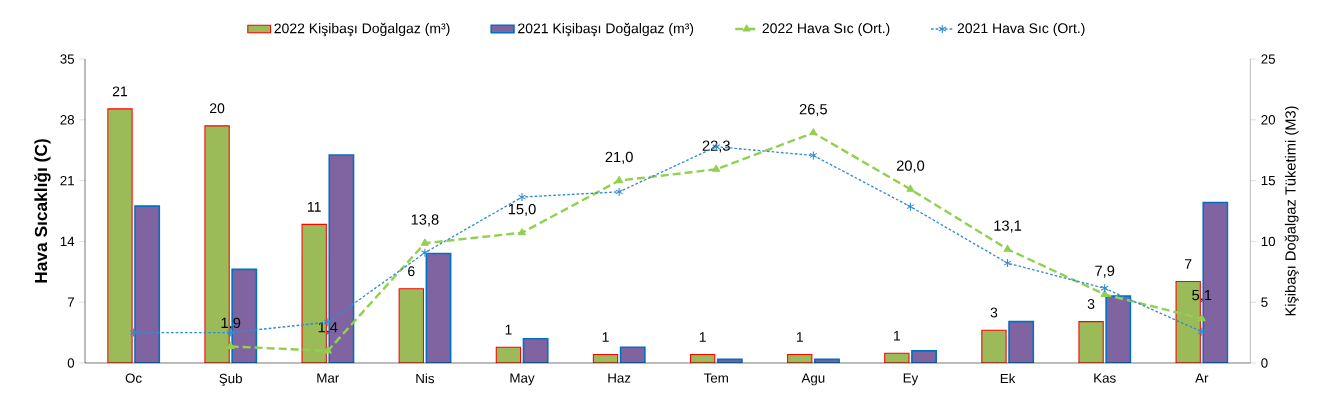 The height and width of the screenshot is (404, 1324). What do you see at coordinates (71, 363) in the screenshot?
I see `y-tick-label: 0` at bounding box center [71, 363].